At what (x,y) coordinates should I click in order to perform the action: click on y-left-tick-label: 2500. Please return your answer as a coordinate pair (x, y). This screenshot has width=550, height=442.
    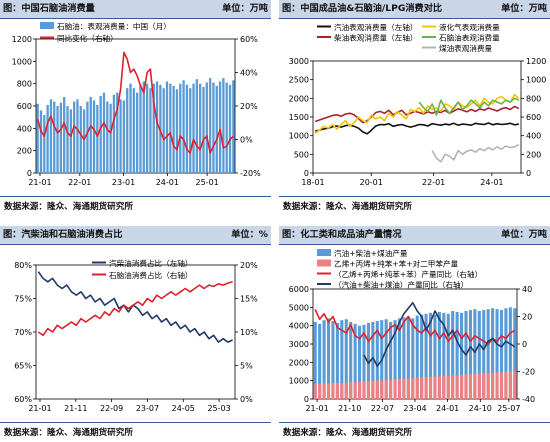
    Looking at the image, I should click on (299, 80).